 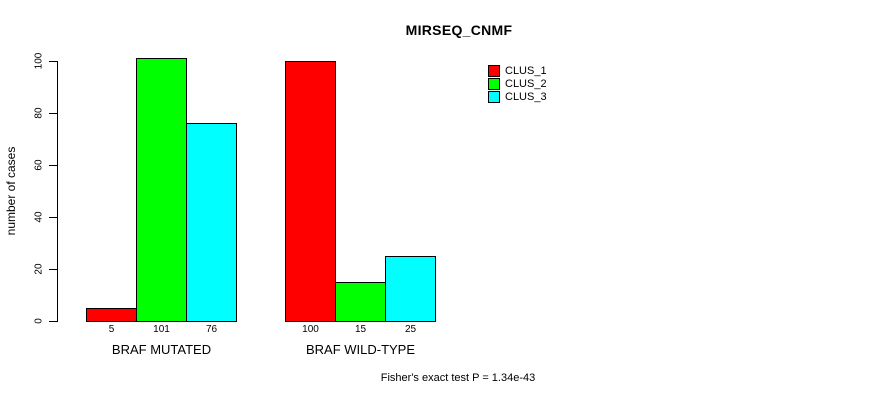 I want to click on y-axis-tick-label: 60, so click(x=39, y=165).